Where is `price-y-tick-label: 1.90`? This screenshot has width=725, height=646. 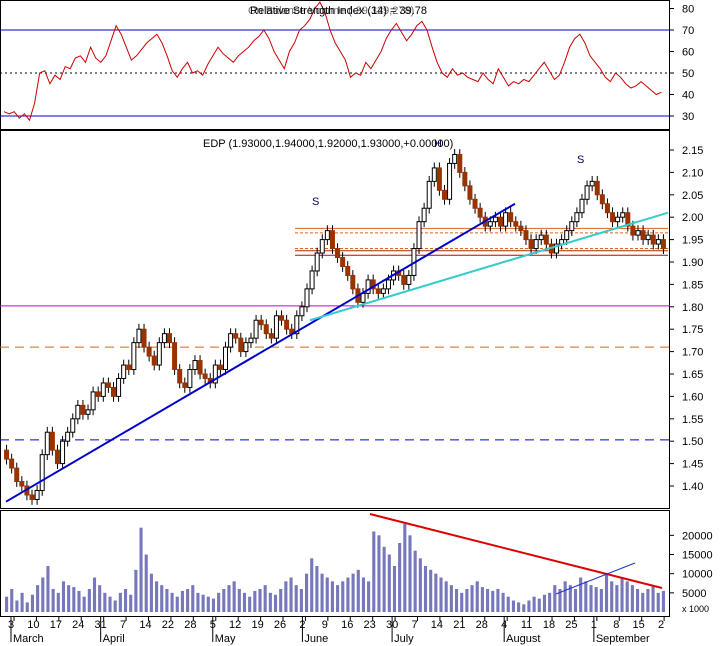 price-y-tick-label: 1.90 is located at coordinates (692, 263).